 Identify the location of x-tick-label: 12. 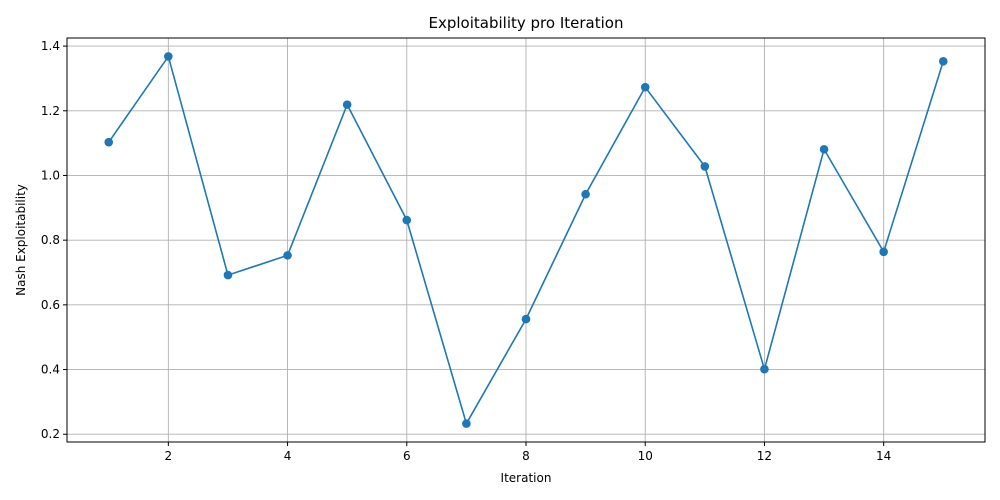
(764, 456).